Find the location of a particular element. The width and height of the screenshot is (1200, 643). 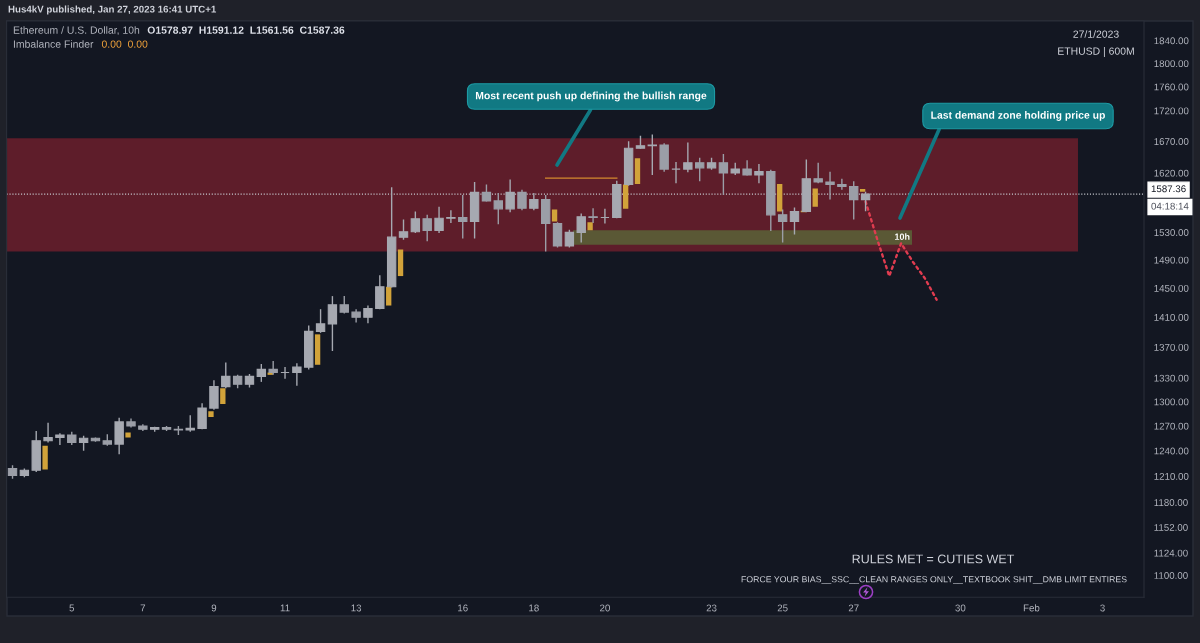

x-tick-label: 20 is located at coordinates (605, 608).